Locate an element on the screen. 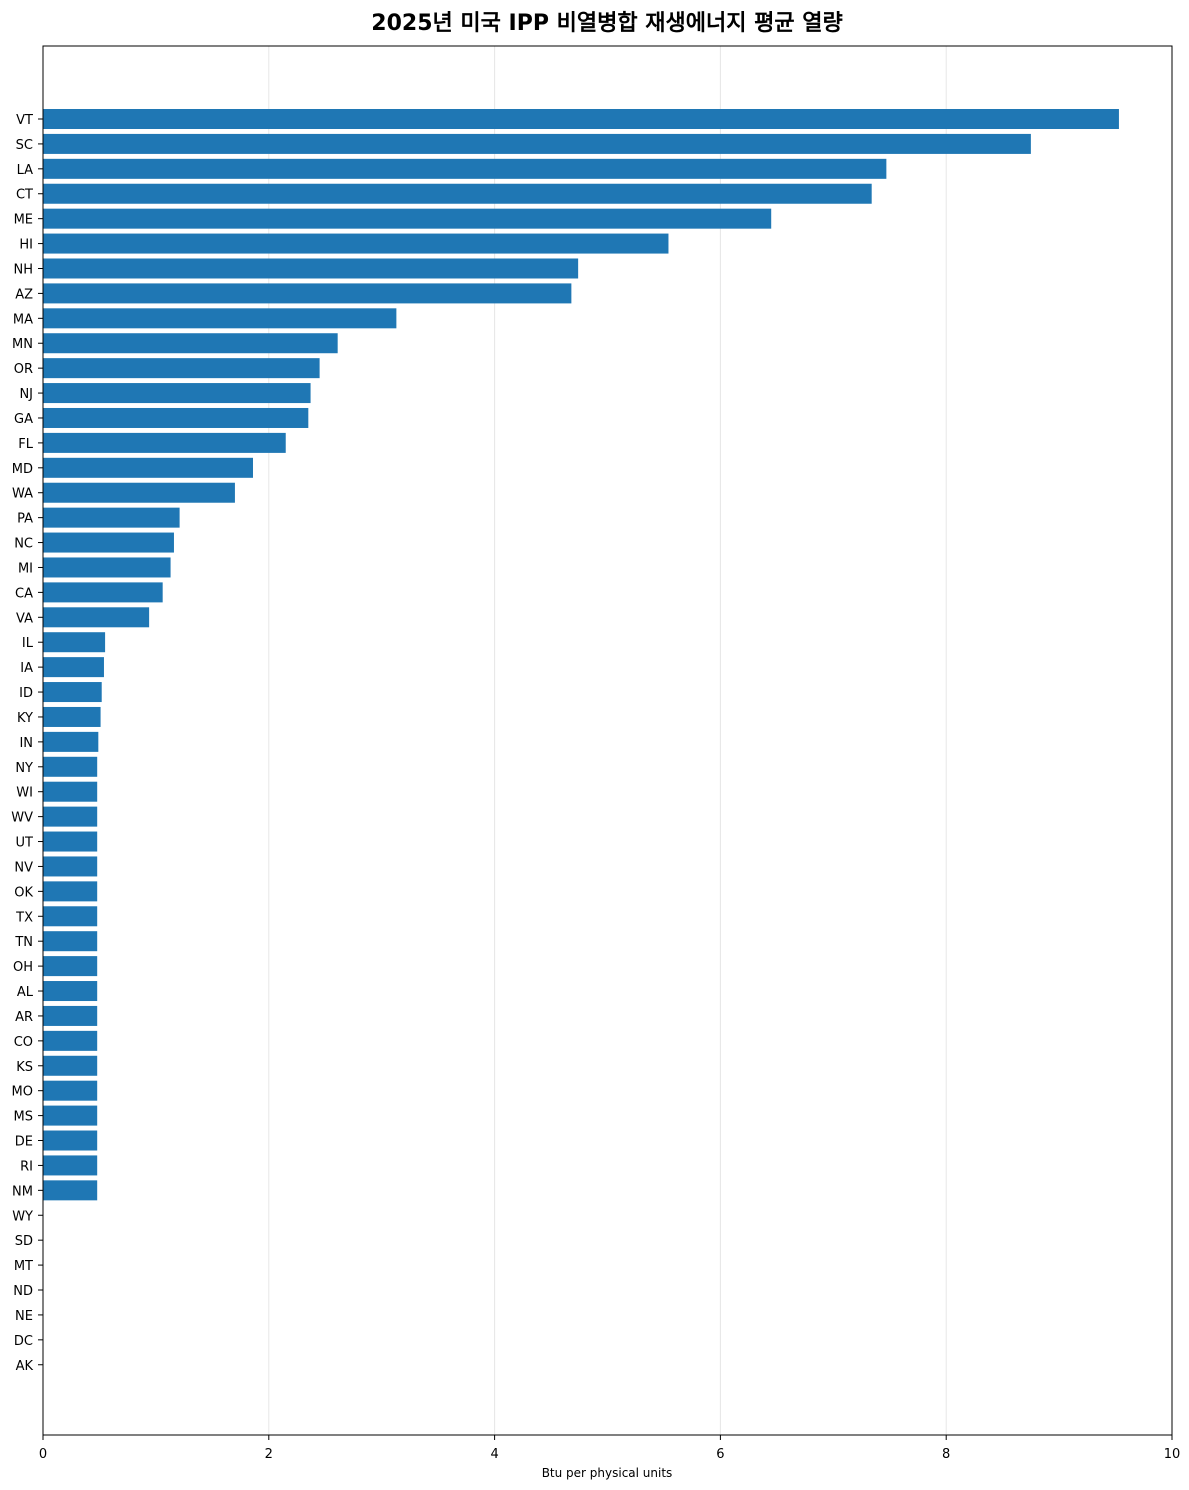  bar-wa is located at coordinates (139, 492).